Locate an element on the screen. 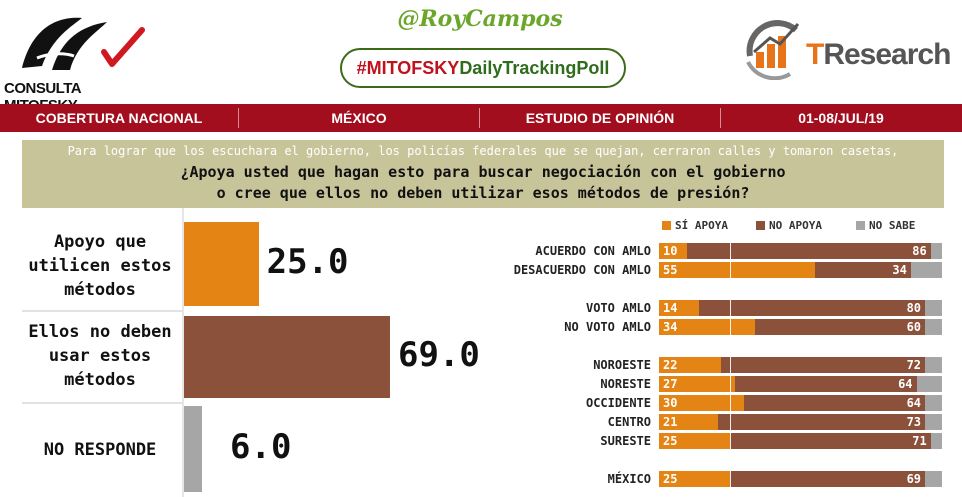 The width and height of the screenshot is (962, 497). hashtag-part-green: DailyTrackingPoll is located at coordinates (534, 68).